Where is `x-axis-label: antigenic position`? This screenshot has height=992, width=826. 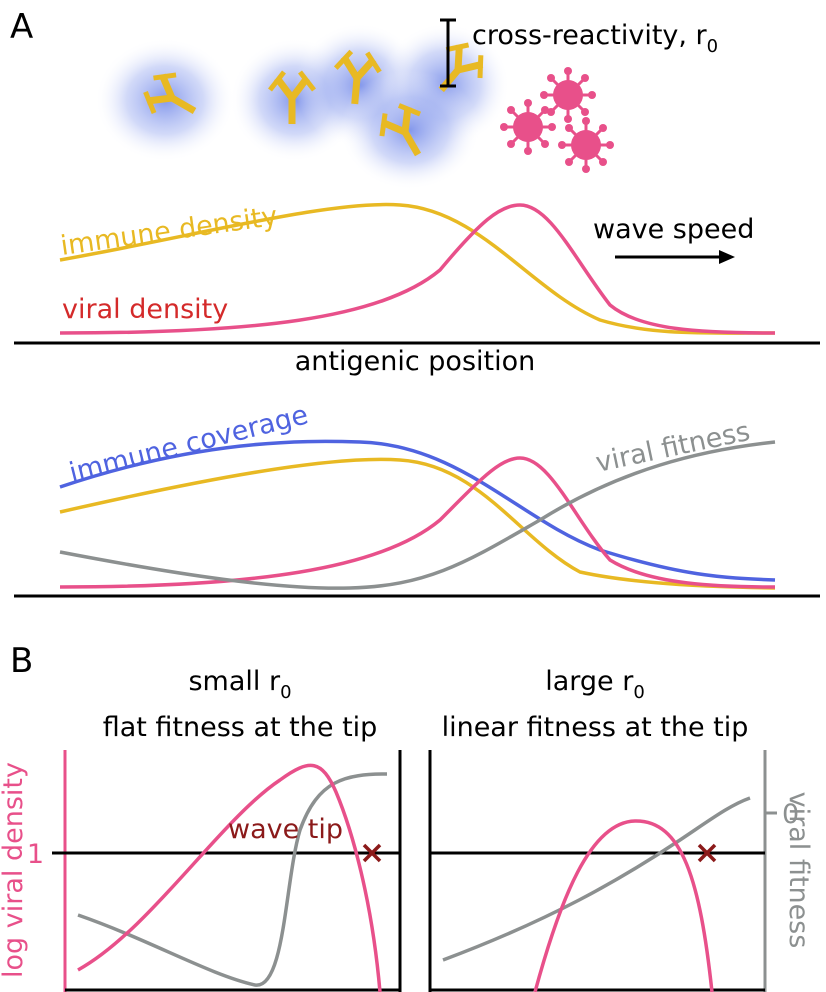
x-axis-label: antigenic position is located at coordinates (415, 361).